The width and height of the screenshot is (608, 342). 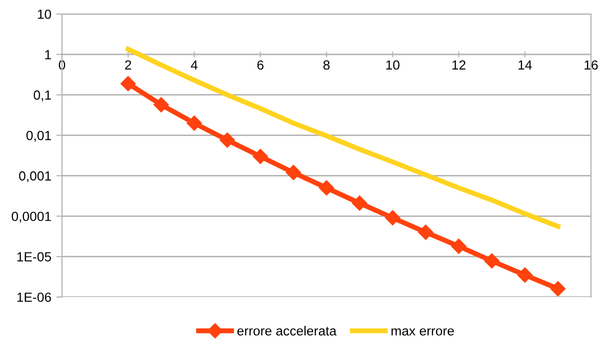 What do you see at coordinates (194, 65) in the screenshot?
I see `x-tick-label: 4` at bounding box center [194, 65].